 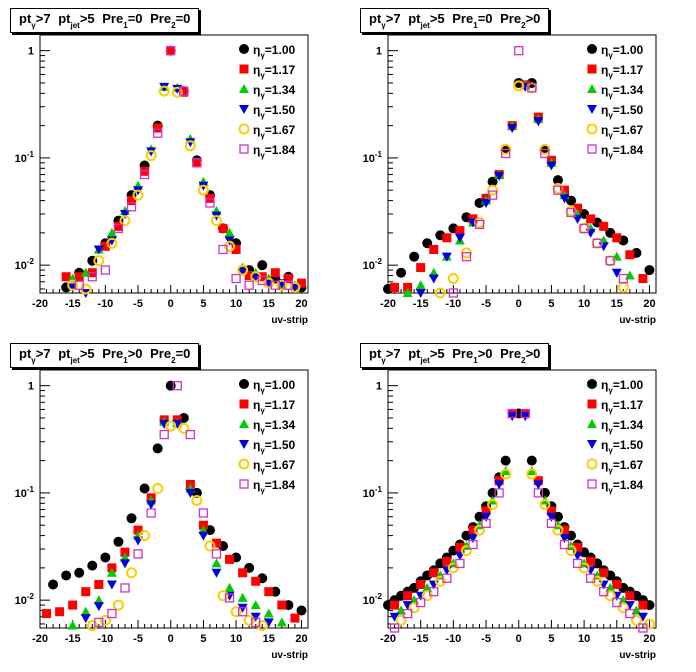 I want to click on title-pre1: Pre, so click(x=113, y=18).